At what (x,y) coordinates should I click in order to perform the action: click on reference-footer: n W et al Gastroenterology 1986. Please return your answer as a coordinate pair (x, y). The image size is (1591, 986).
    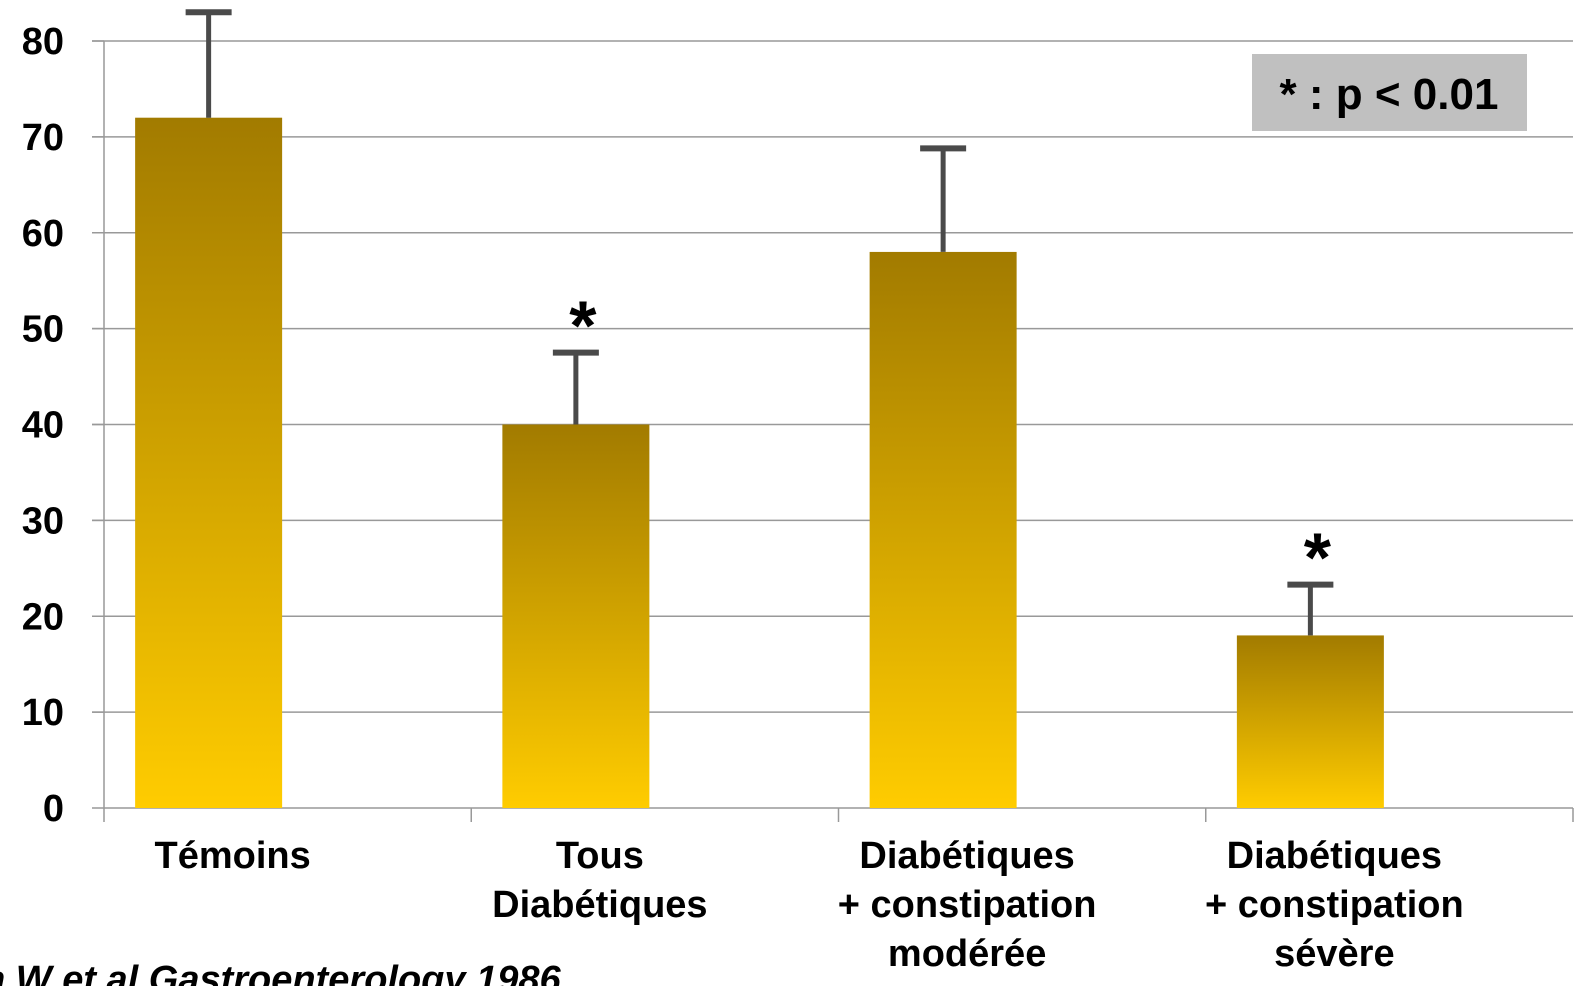
    Looking at the image, I should click on (280, 972).